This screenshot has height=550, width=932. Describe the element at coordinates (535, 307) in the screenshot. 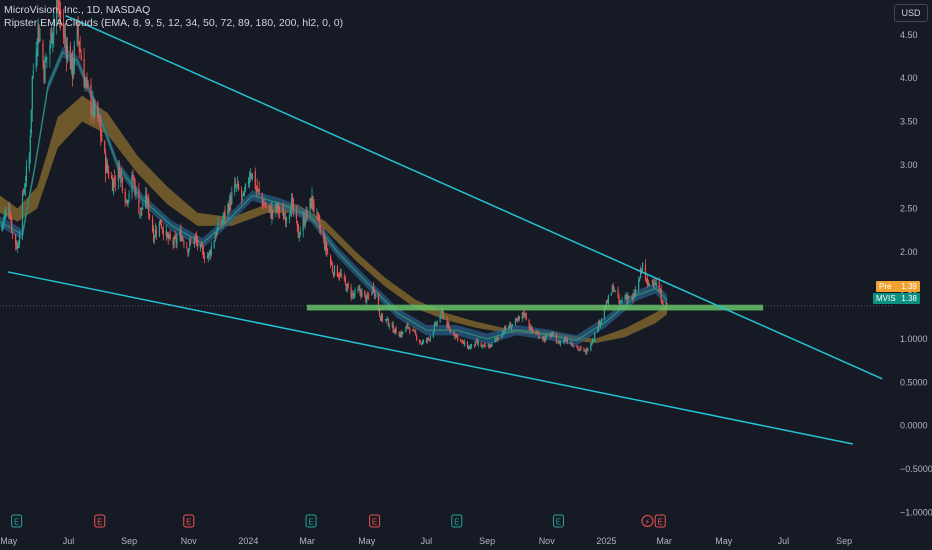

I see `support-band` at that location.